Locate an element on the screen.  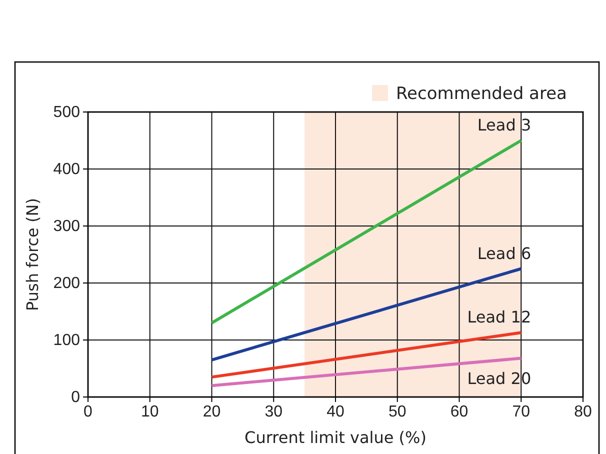
y-axis-title: Push force (N) is located at coordinates (32, 254).